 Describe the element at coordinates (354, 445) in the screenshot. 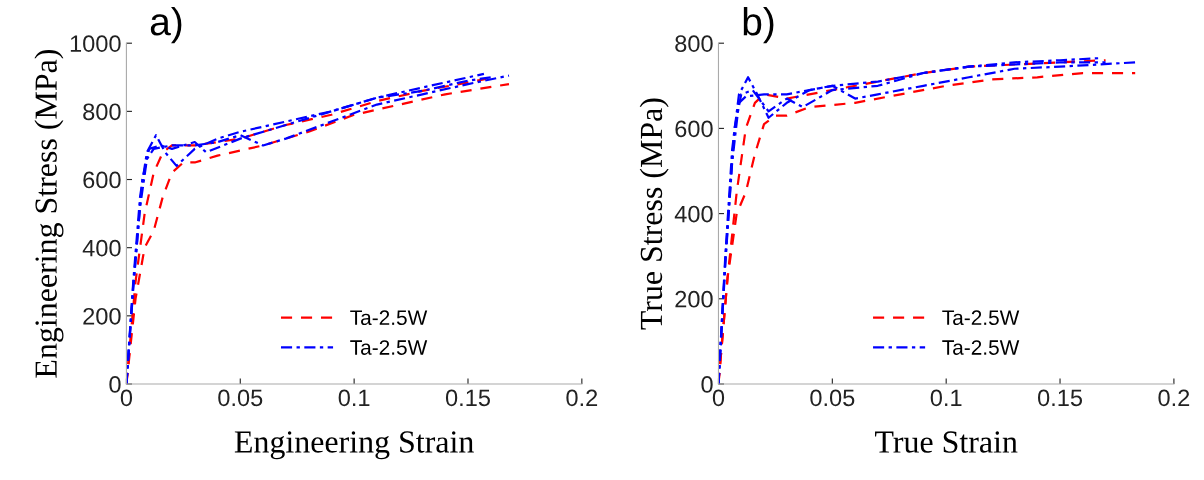

I see `x-axis-title: Engineering Strain` at that location.